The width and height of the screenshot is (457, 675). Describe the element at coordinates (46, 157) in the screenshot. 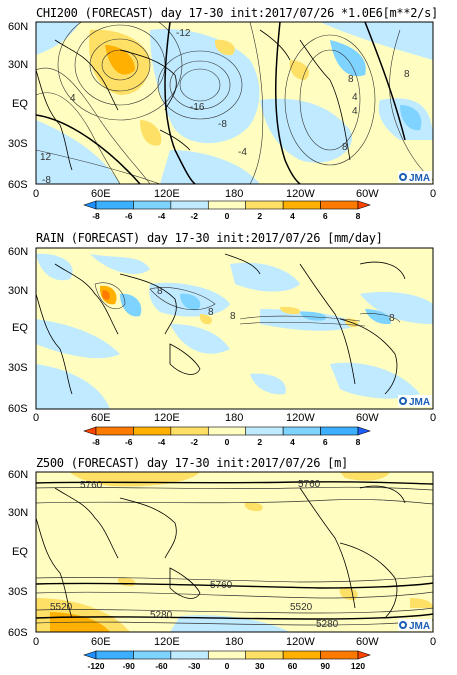

I see `svg-text: 12` at that location.